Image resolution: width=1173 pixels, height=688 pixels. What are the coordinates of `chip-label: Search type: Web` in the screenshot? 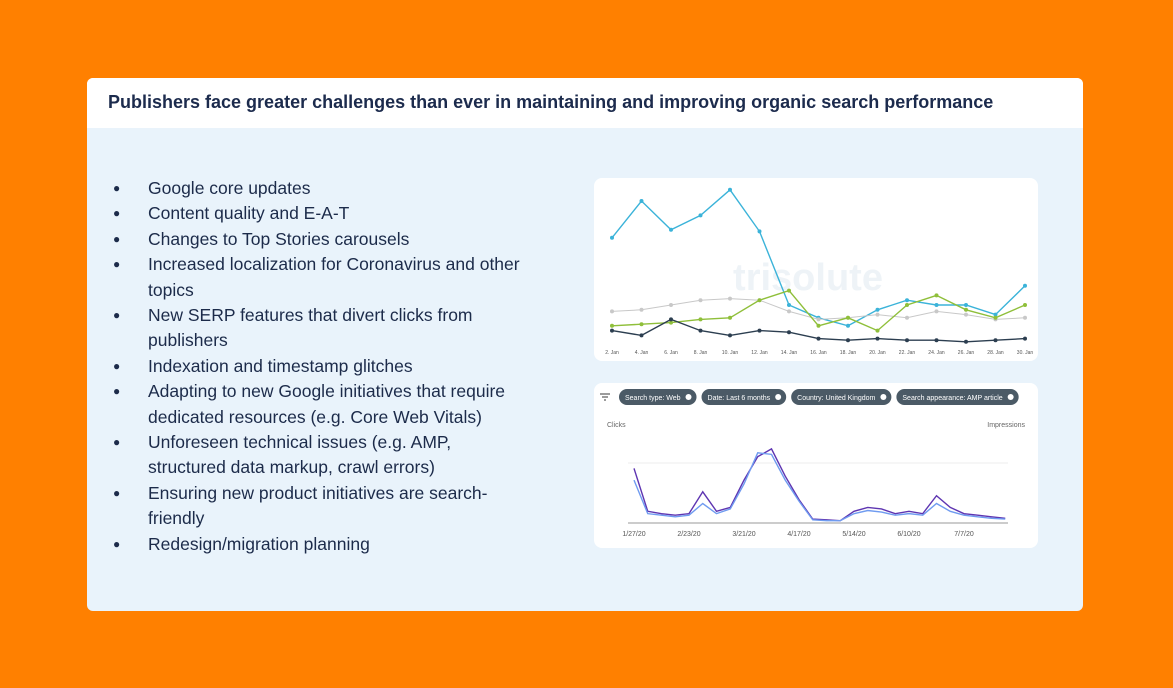 It's located at (653, 398).